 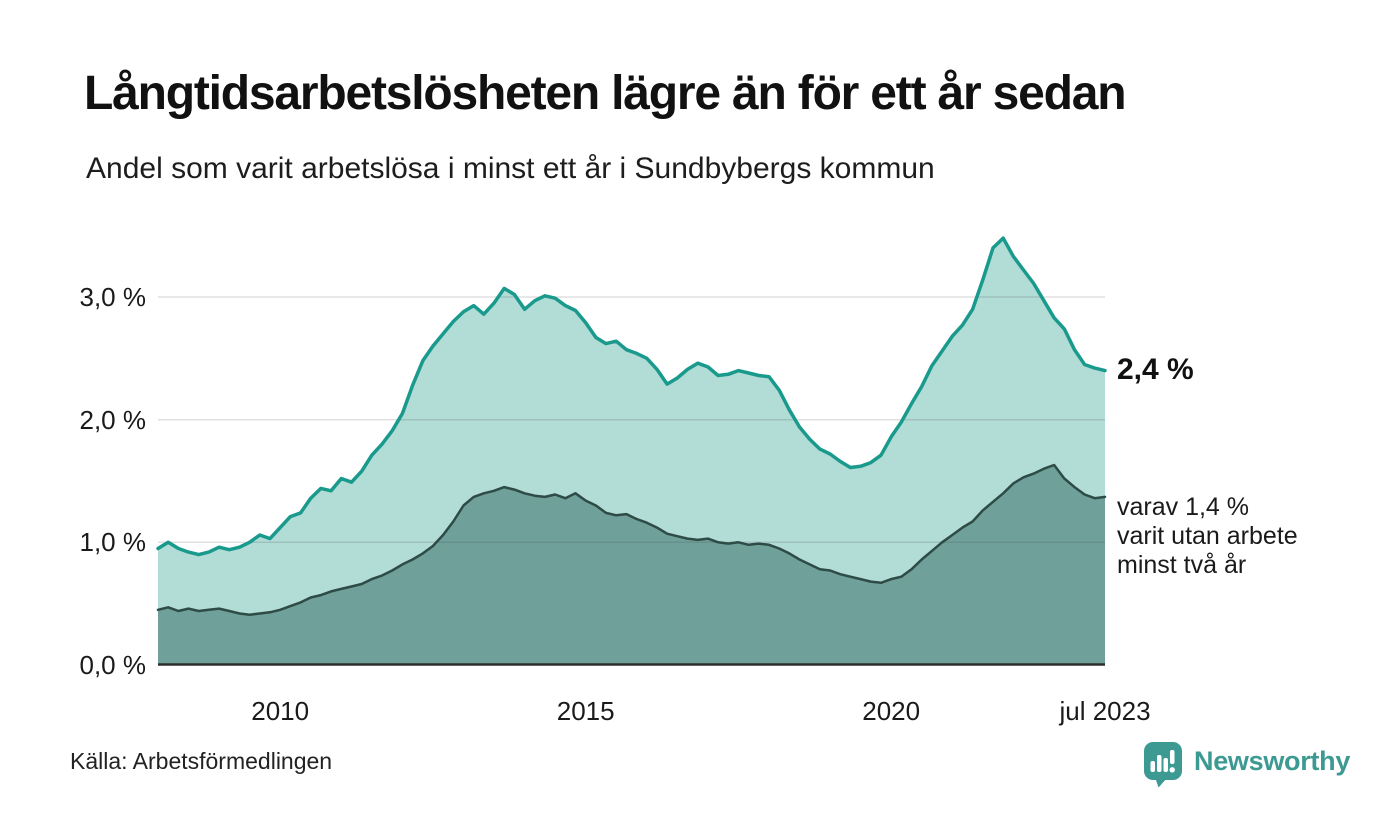 What do you see at coordinates (1182, 565) in the screenshot?
I see `annotation-line: minst två år` at bounding box center [1182, 565].